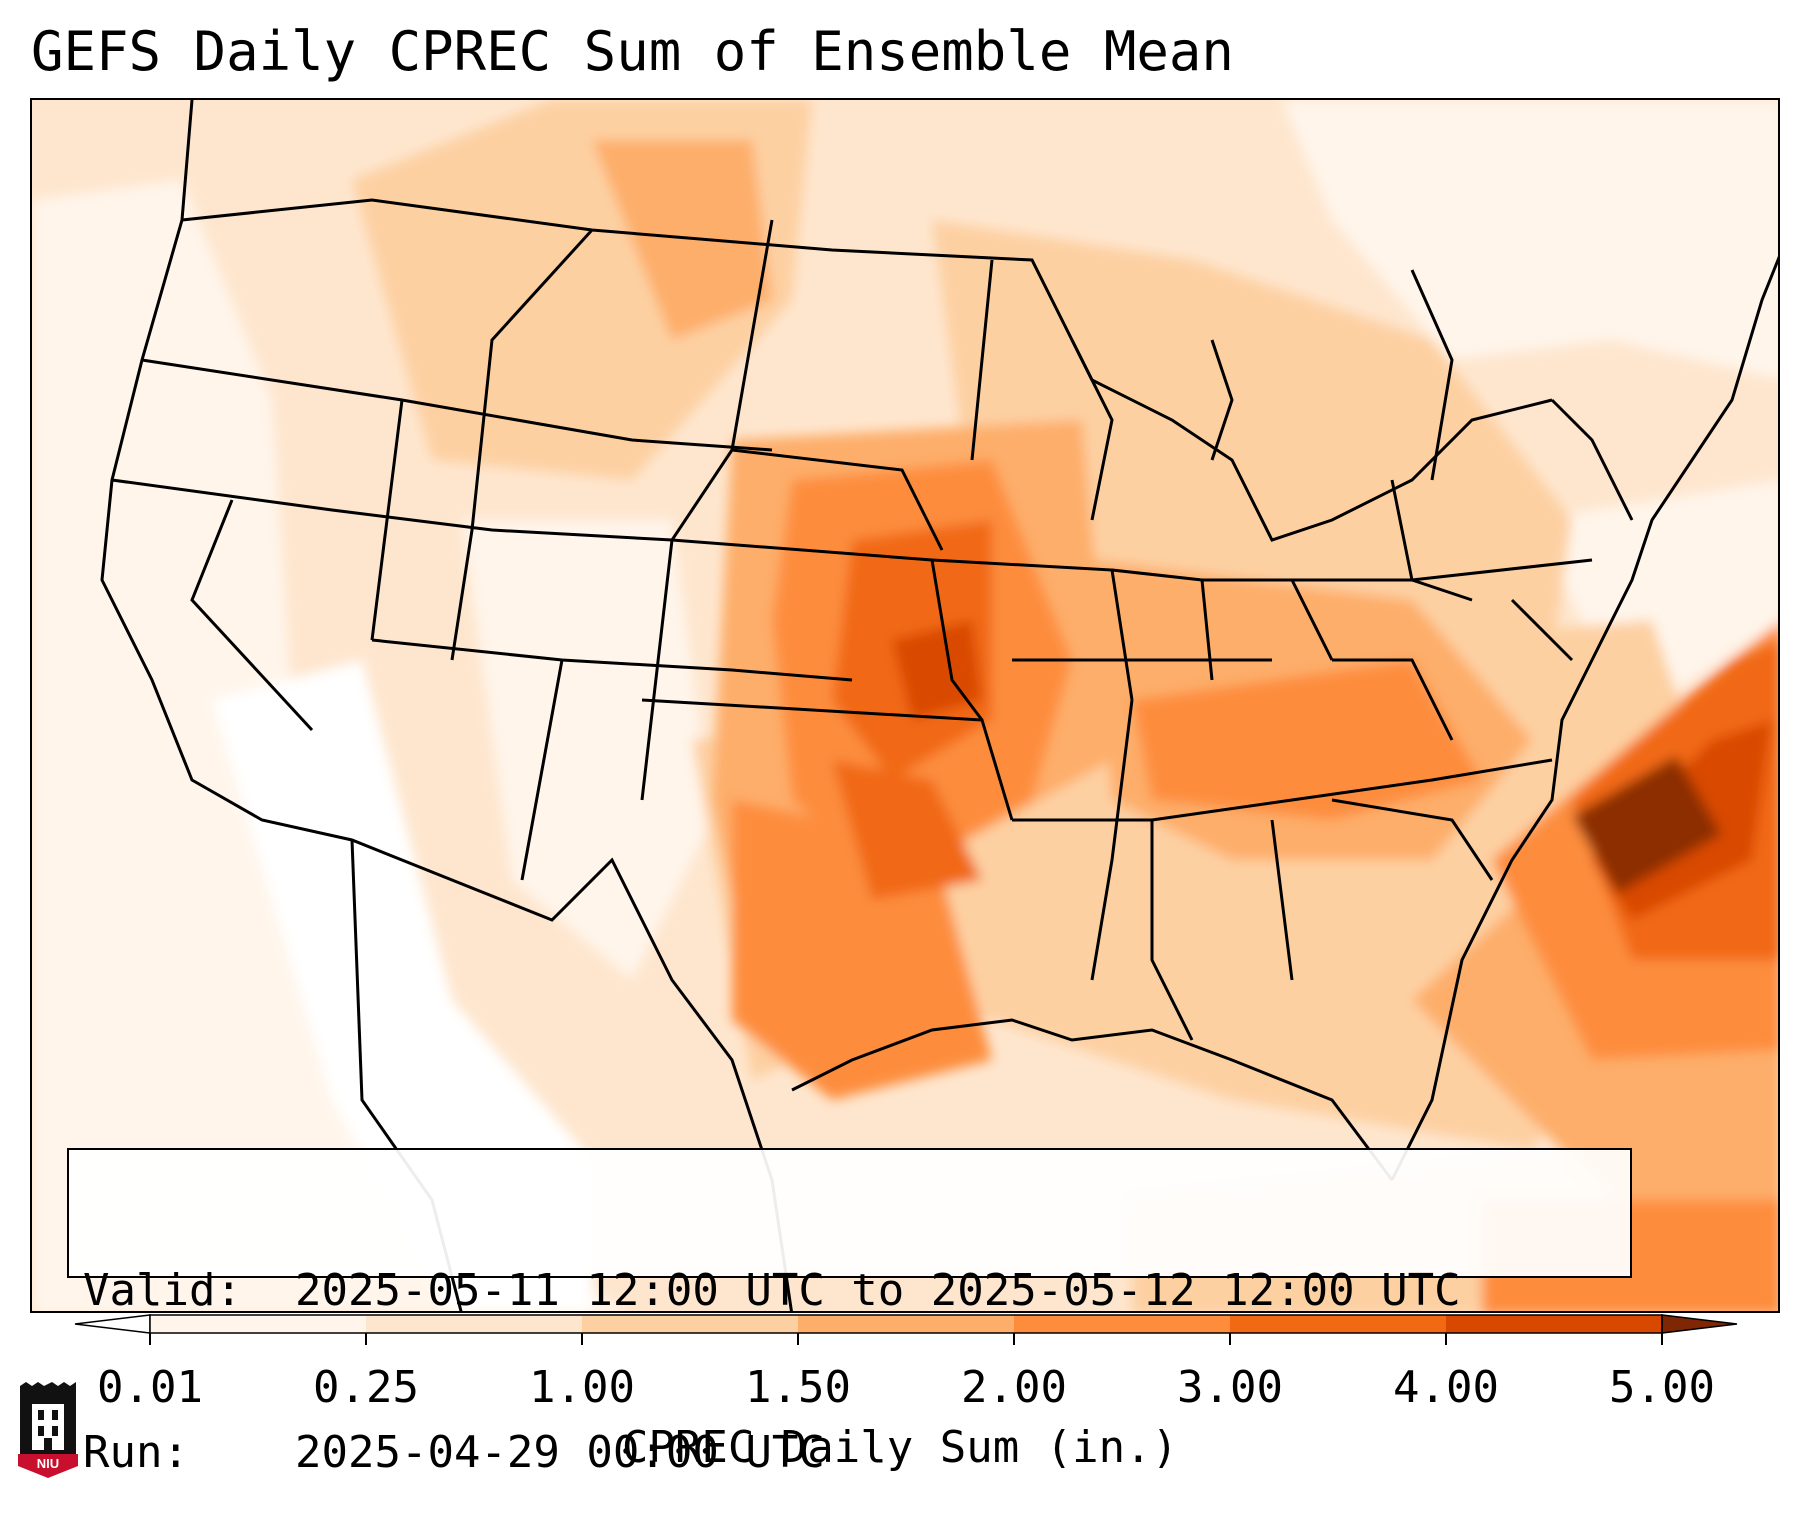  Describe the element at coordinates (560, 1452) in the screenshot. I see `run-value: 2025-04-29 00:00 UTC` at that location.